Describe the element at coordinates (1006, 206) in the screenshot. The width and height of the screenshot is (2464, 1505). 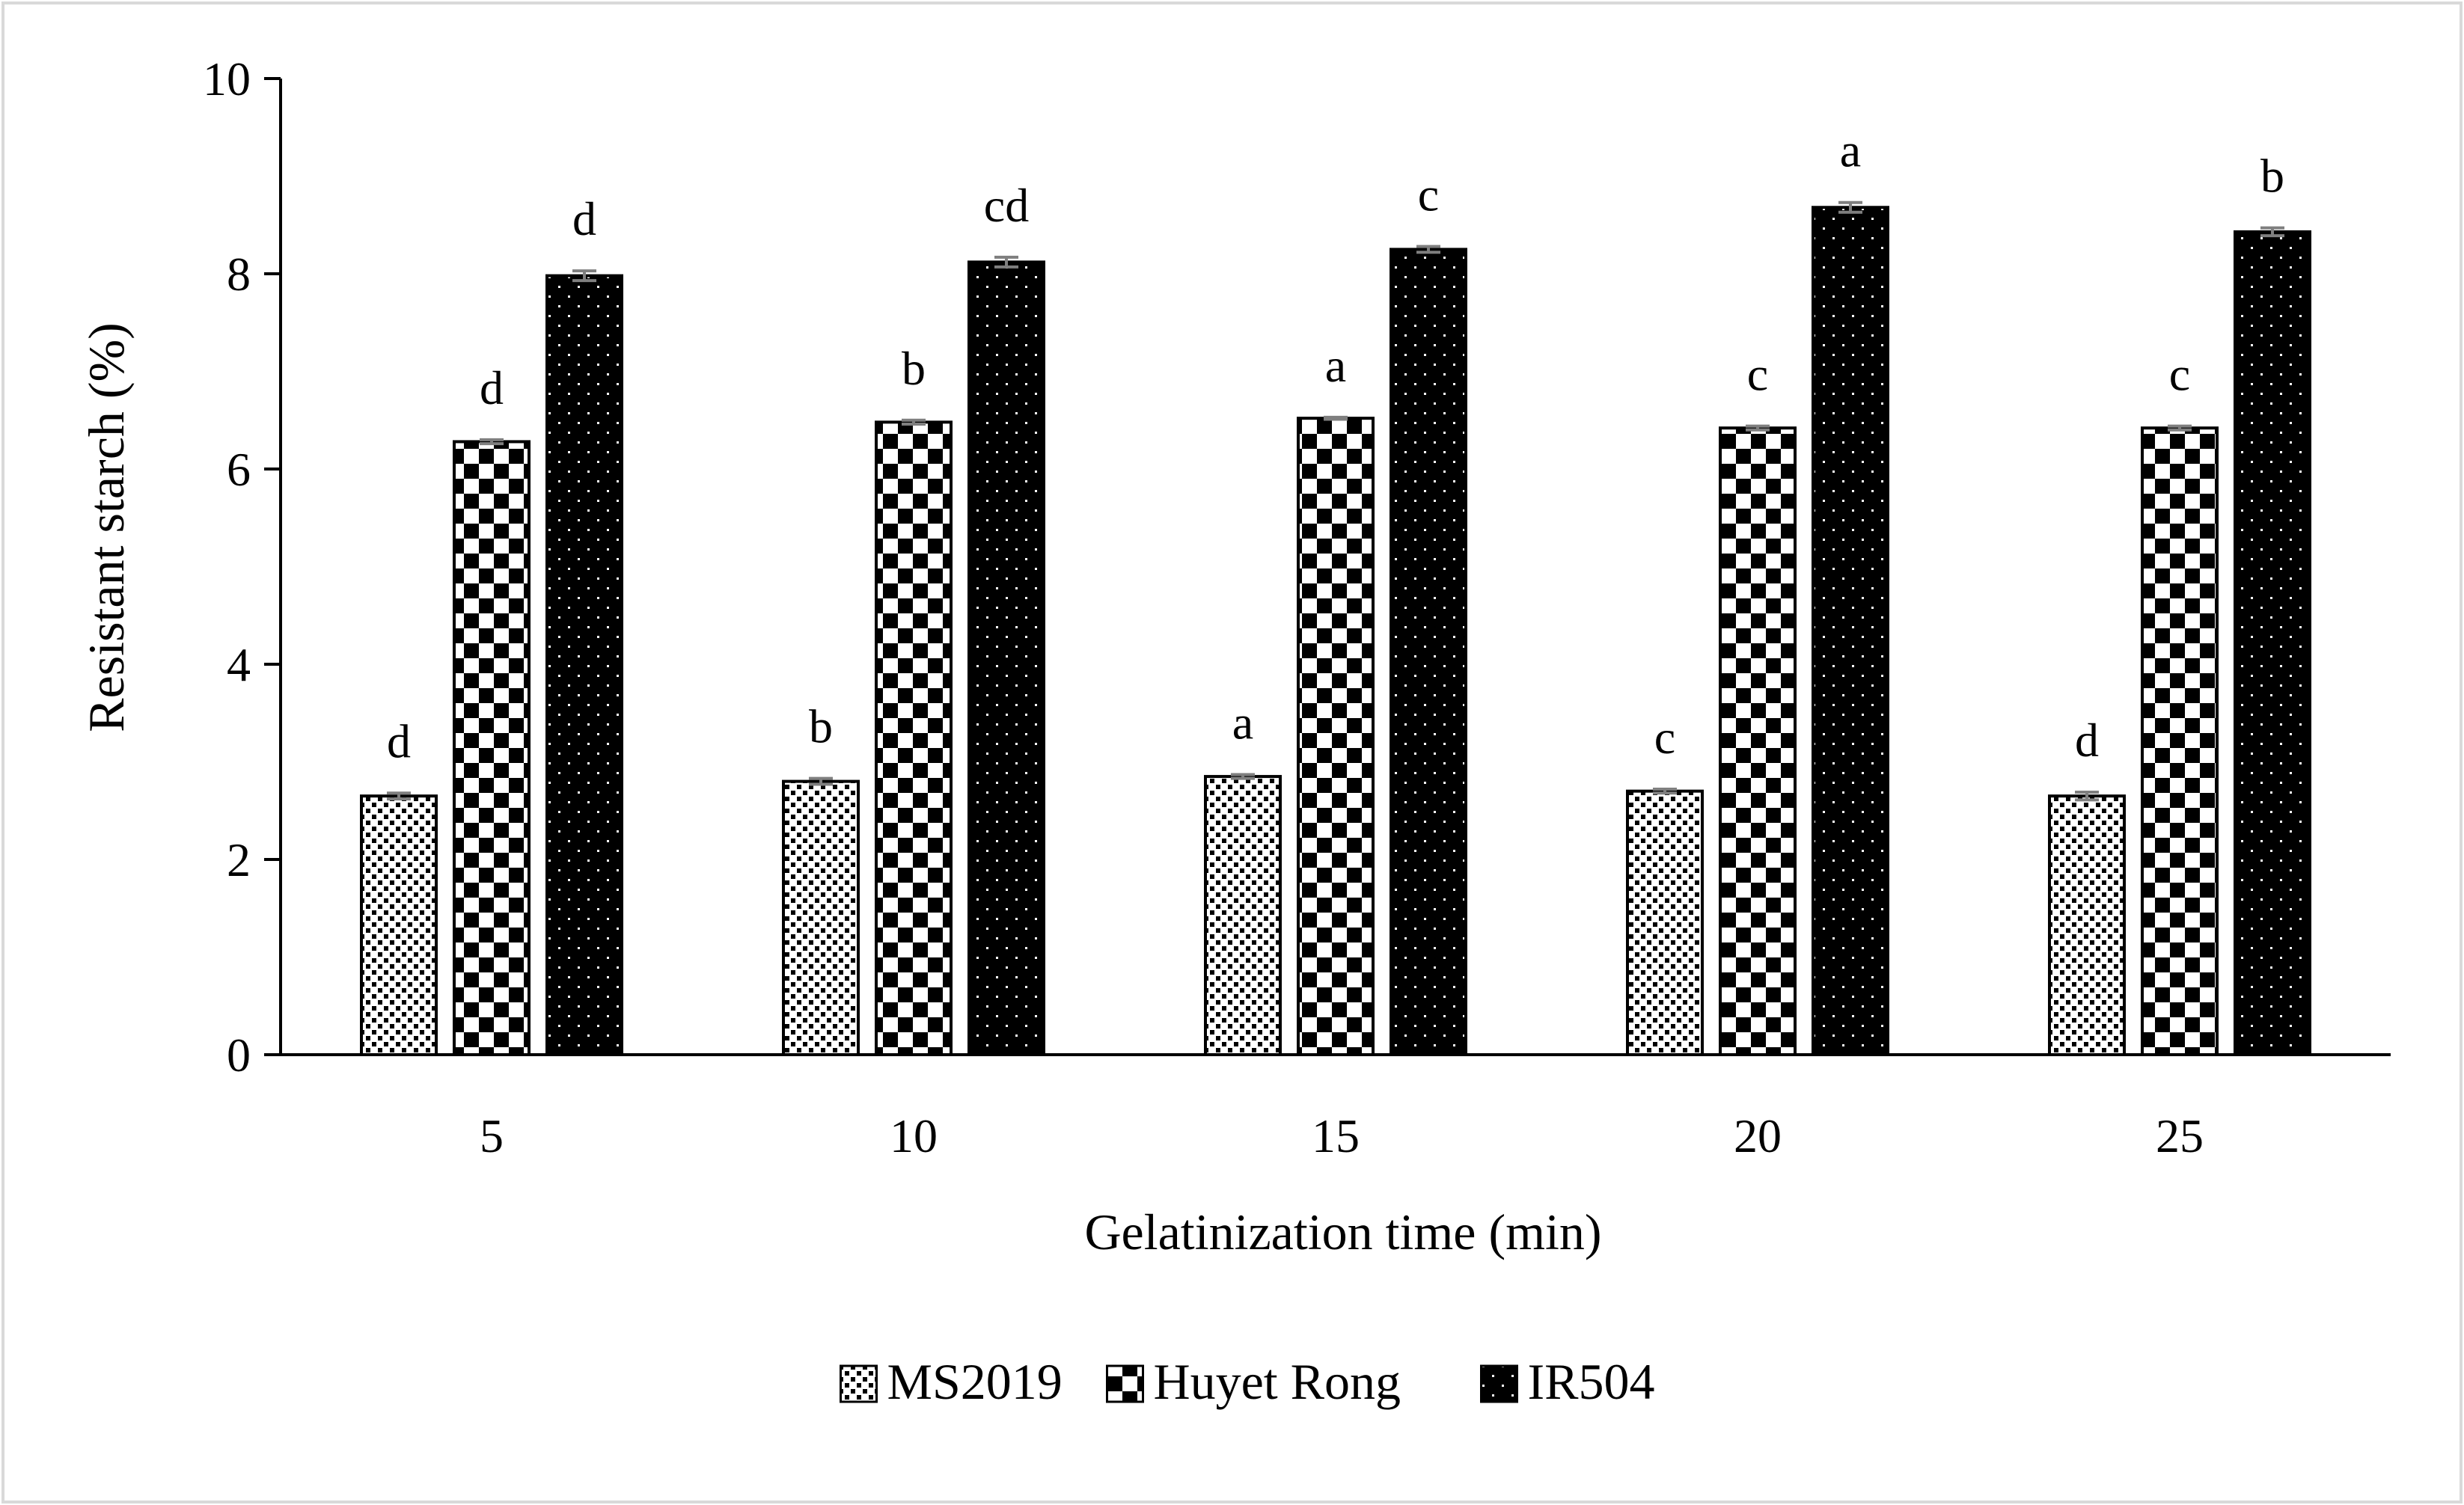
I see `significance-letter: cd` at that location.